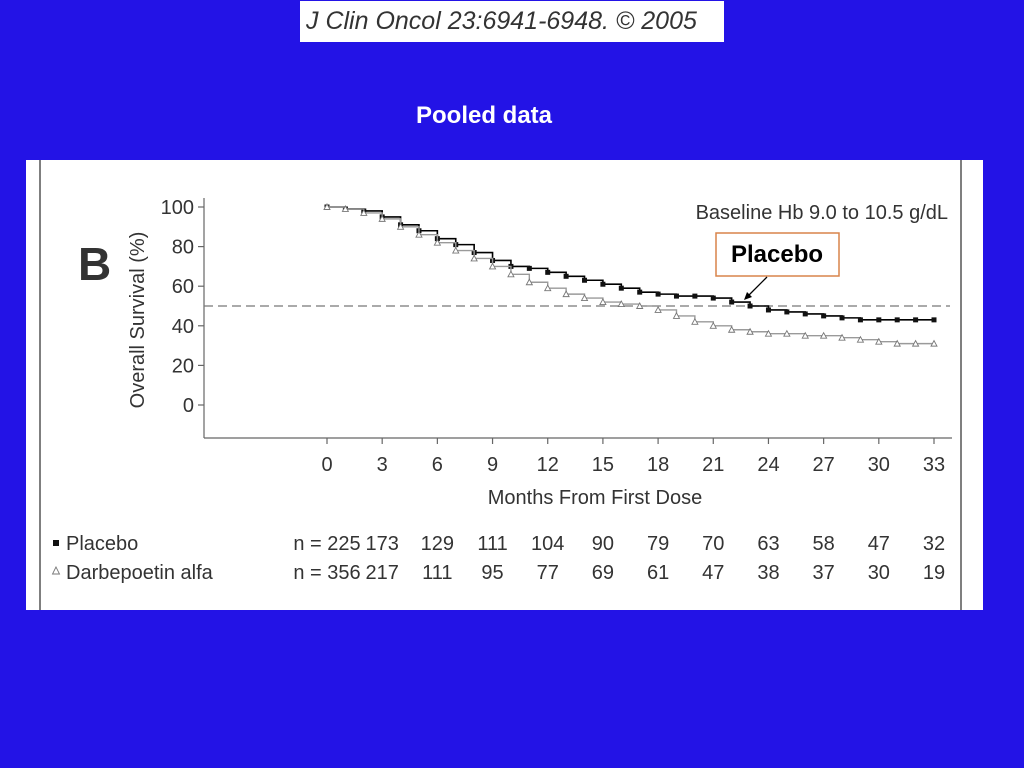  What do you see at coordinates (633, 457) in the screenshot?
I see `x-axis-ticks: 0 3 6 9 12 15 18 21 24 27 30 33` at bounding box center [633, 457].